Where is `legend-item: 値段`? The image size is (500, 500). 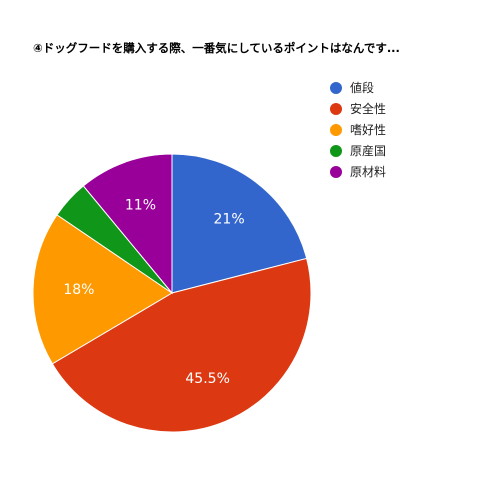
legend-item: 値段 is located at coordinates (358, 87).